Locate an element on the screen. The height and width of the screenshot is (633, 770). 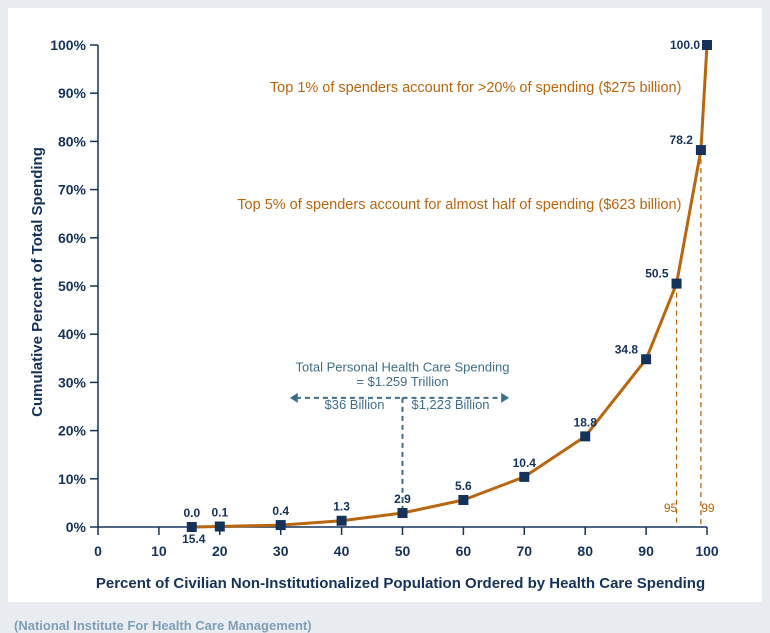
data-label: 0.4 is located at coordinates (280, 511).